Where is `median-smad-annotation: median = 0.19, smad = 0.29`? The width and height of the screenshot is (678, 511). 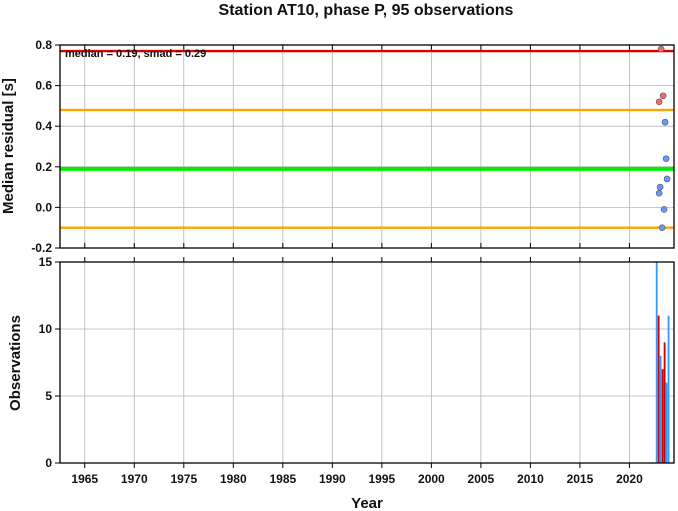
median-smad-annotation: median = 0.19, smad = 0.29 is located at coordinates (135, 54).